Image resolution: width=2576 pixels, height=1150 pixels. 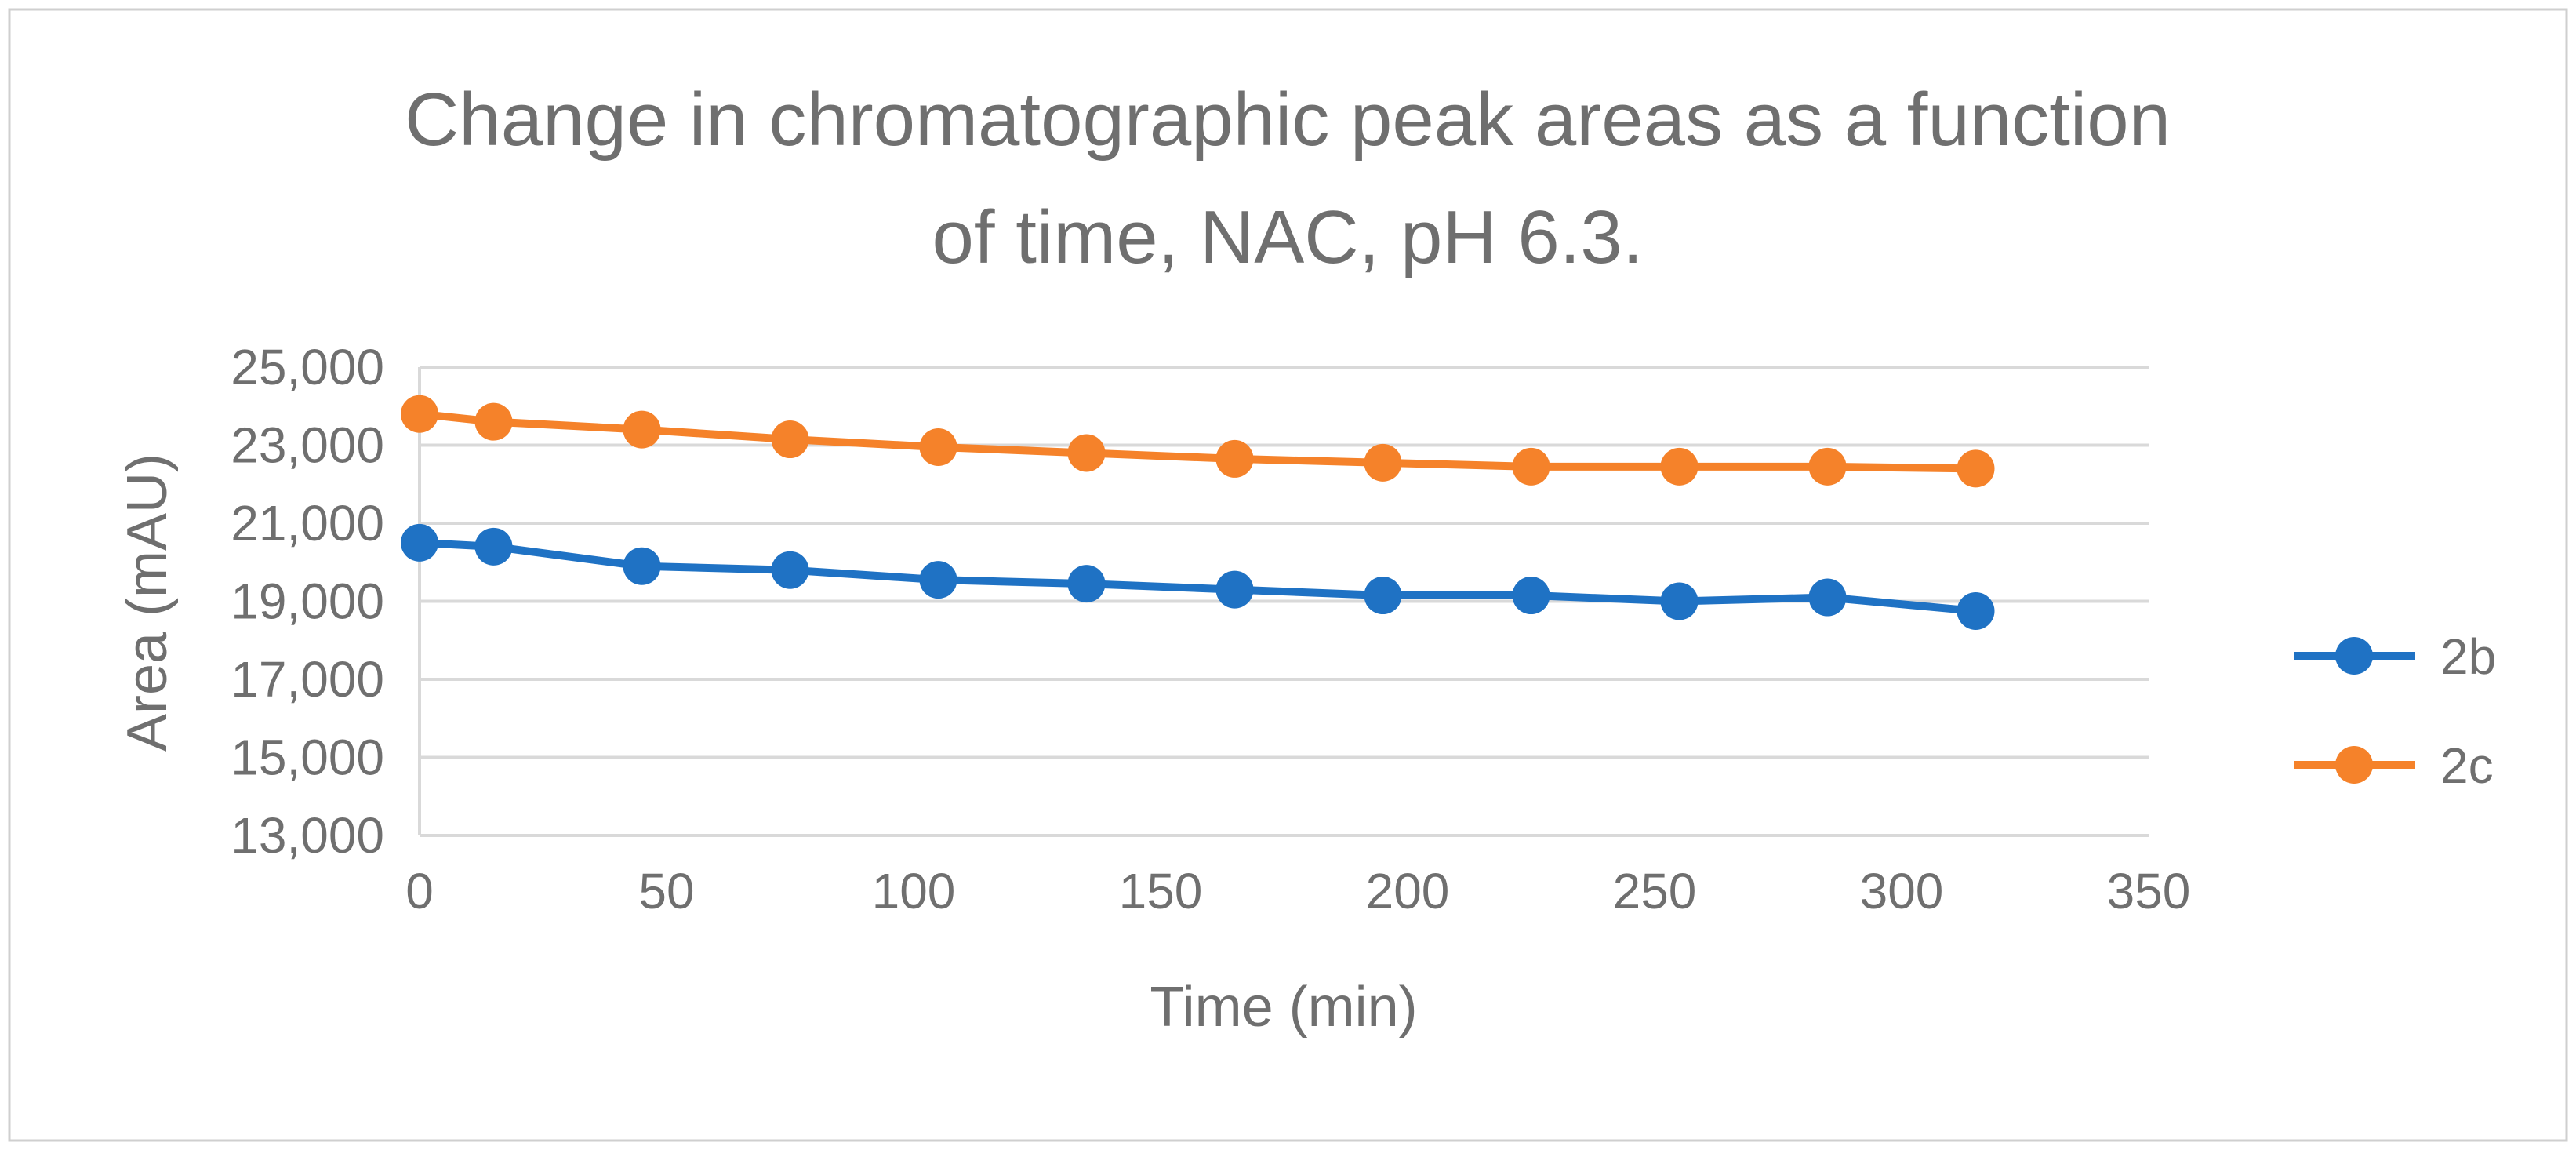 I want to click on x-tick-label: 200, so click(x=1408, y=891).